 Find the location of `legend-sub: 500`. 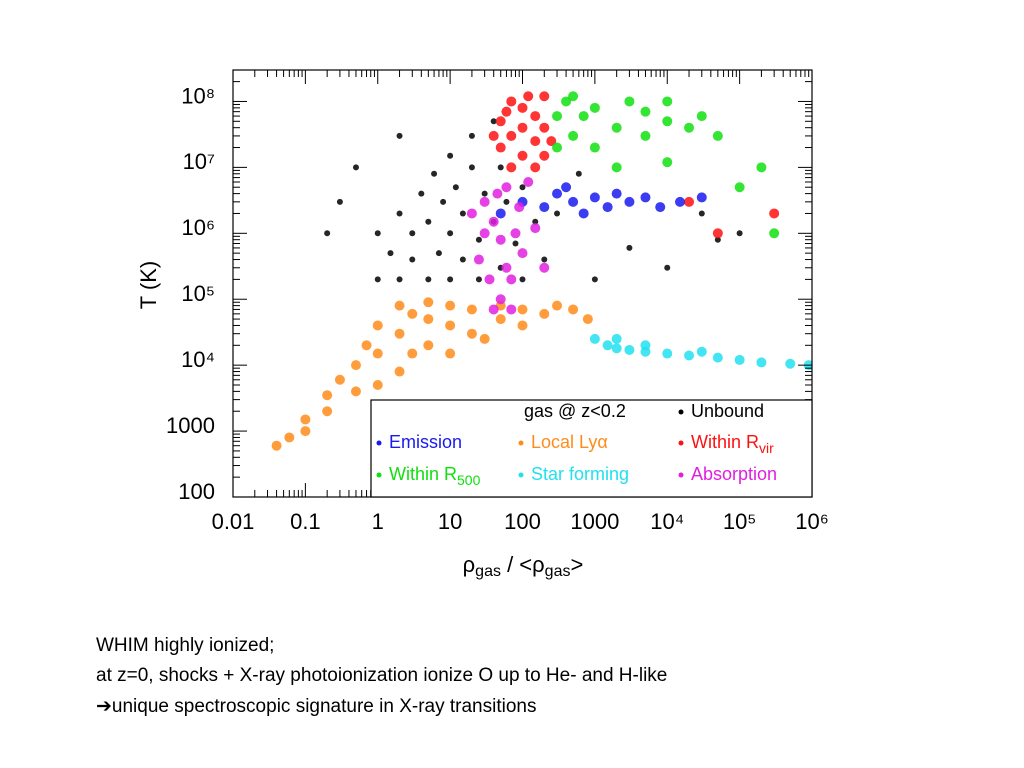

legend-sub: 500 is located at coordinates (469, 480).